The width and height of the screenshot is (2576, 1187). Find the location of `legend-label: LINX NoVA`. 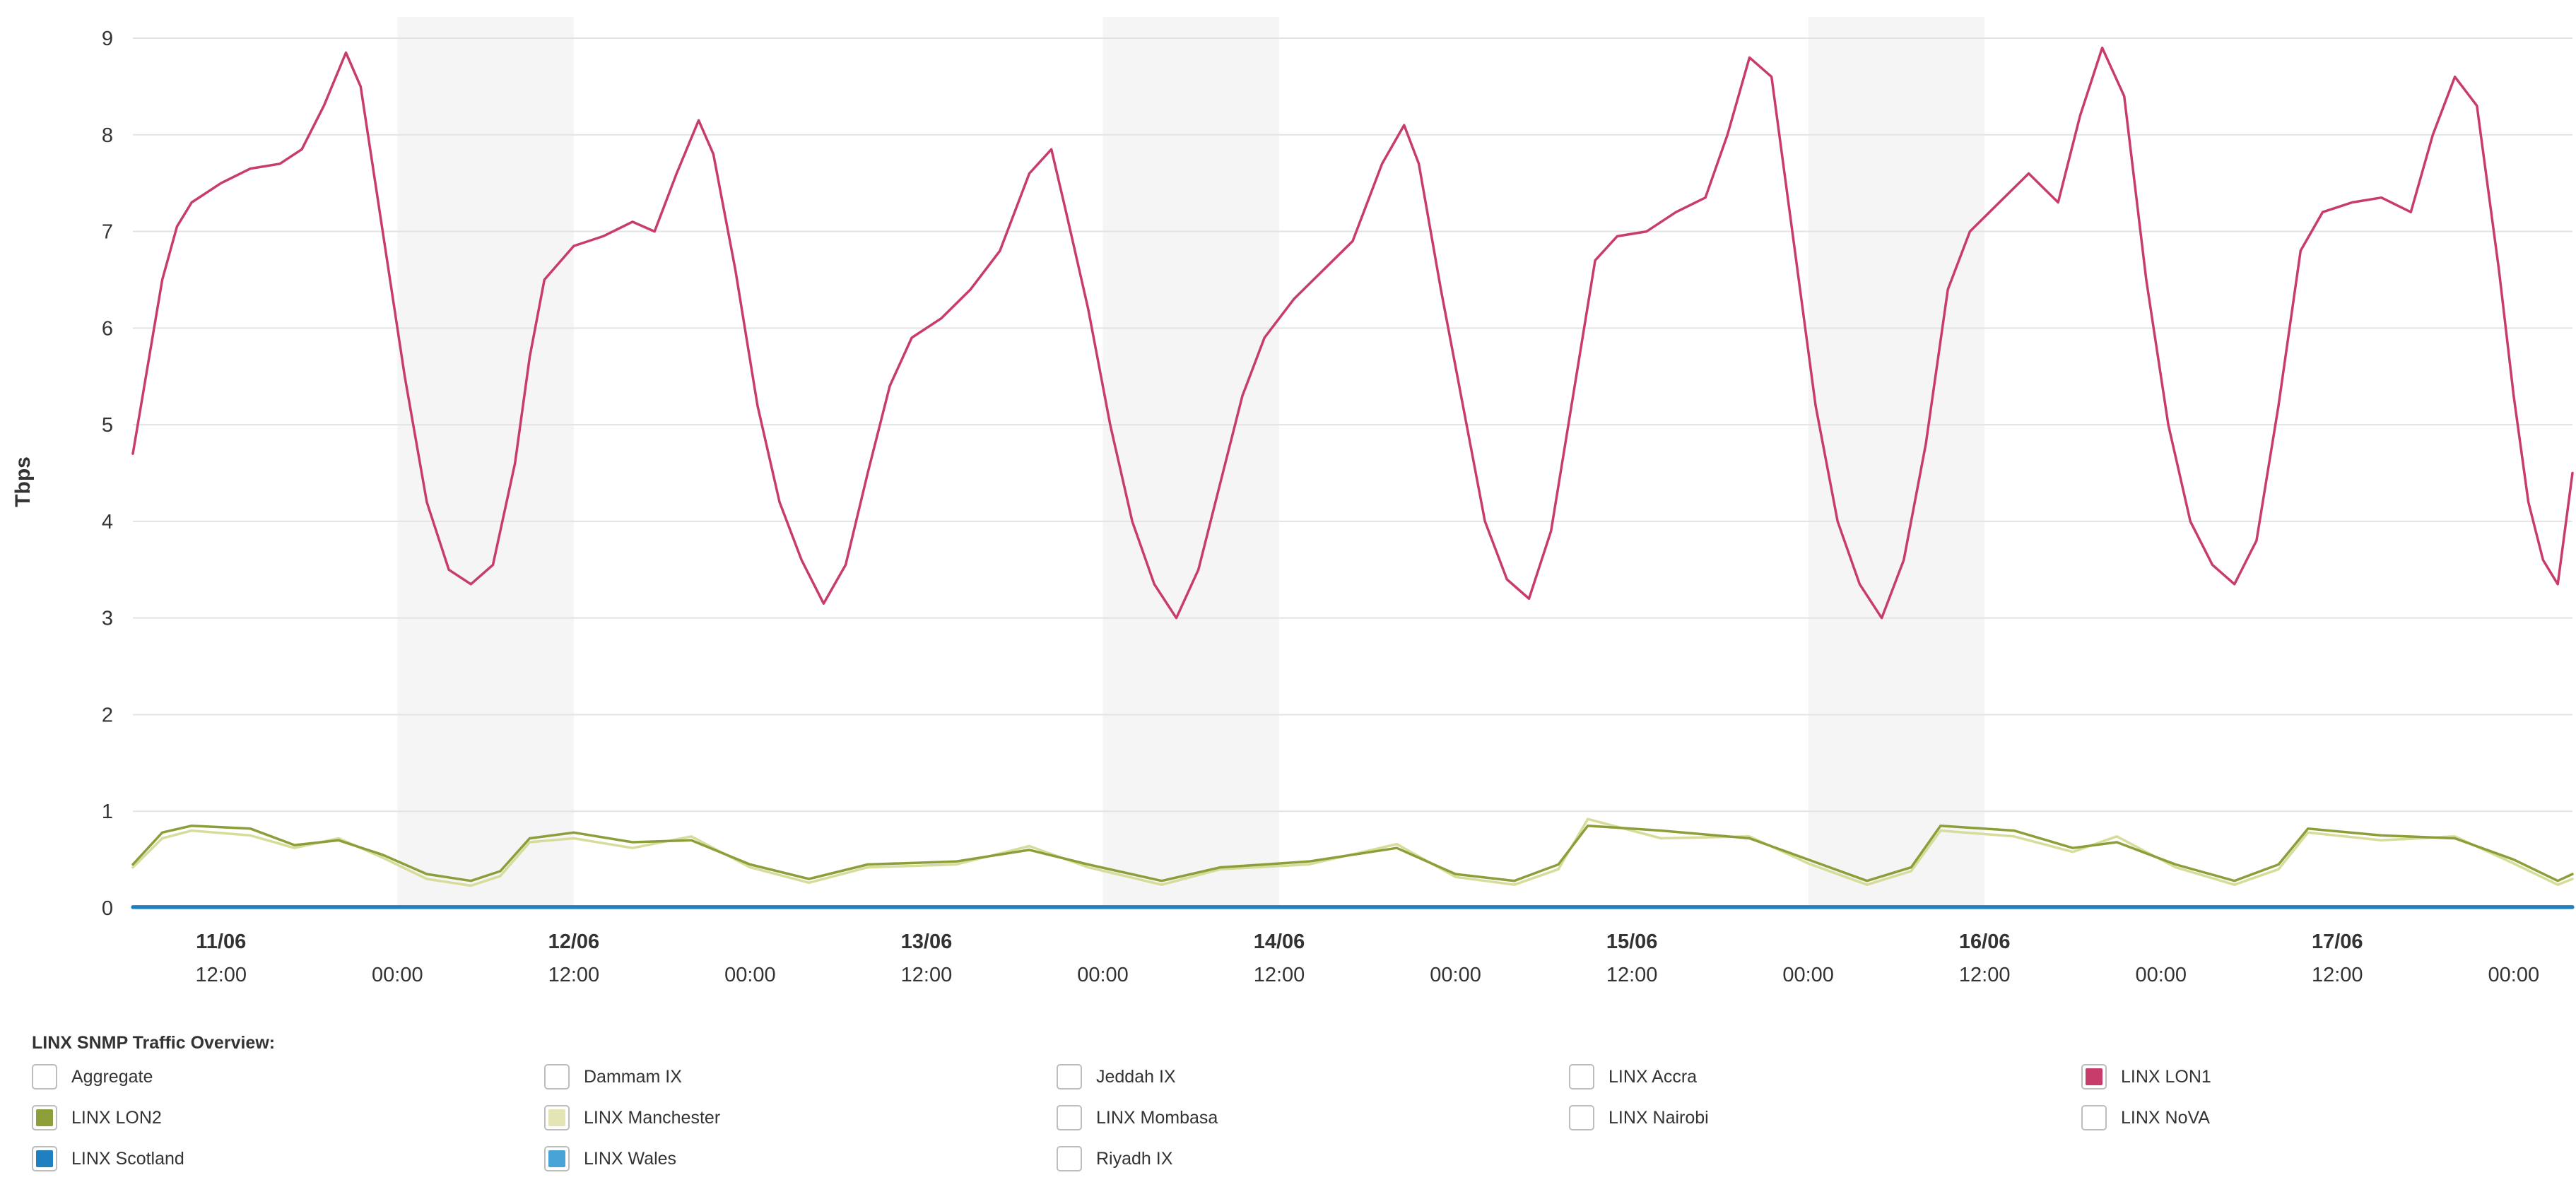

legend-label: LINX NoVA is located at coordinates (2165, 1117).